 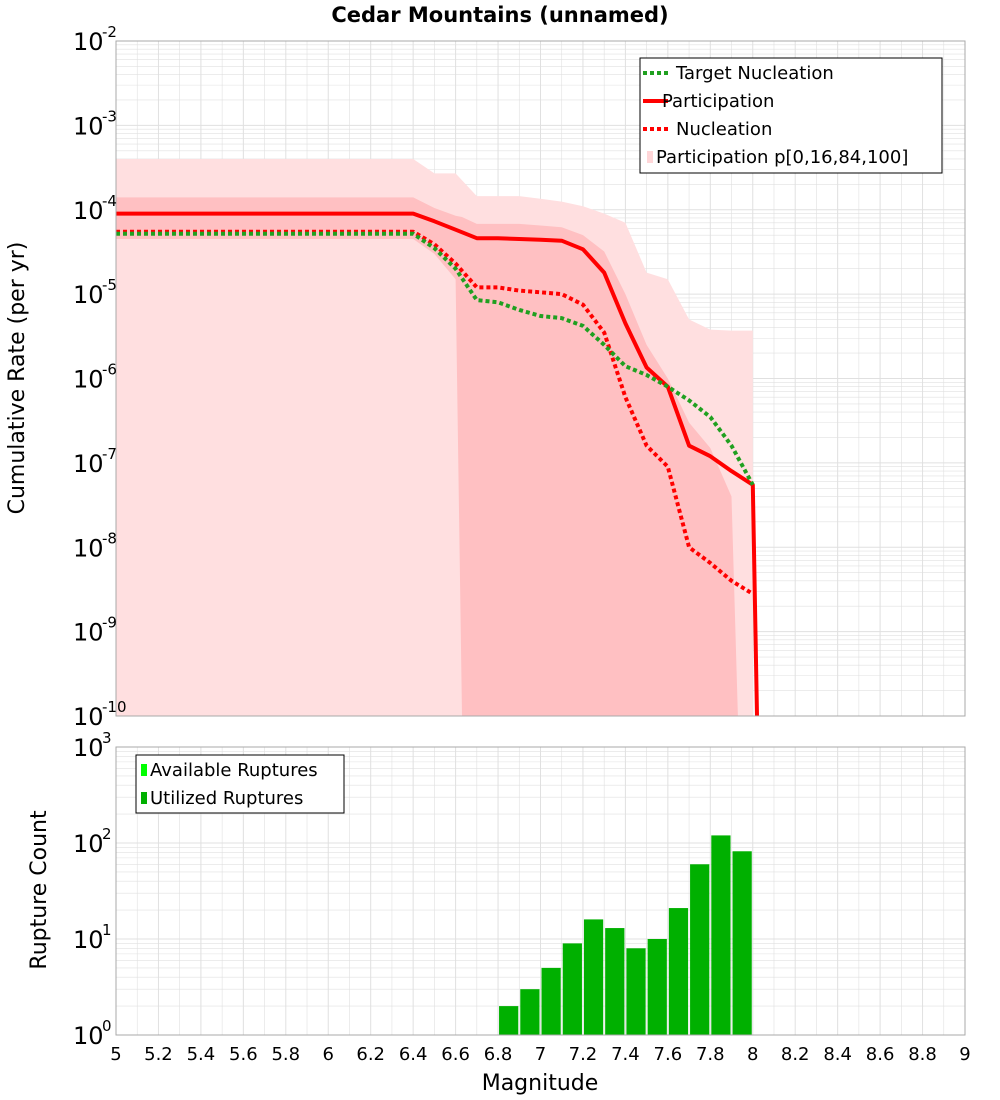 I want to click on legend-label: Nucleation, so click(x=724, y=129).